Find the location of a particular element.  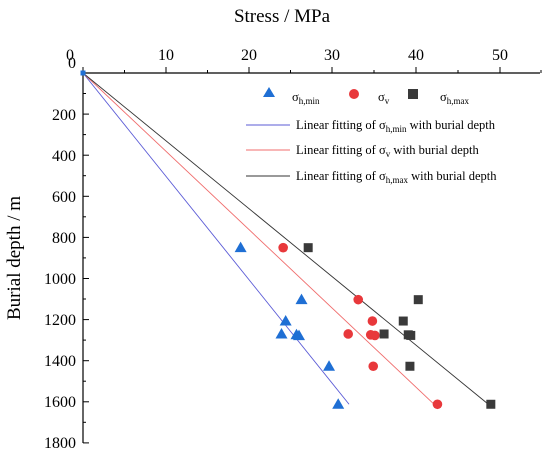

x-tick-label: 20 is located at coordinates (249, 55).